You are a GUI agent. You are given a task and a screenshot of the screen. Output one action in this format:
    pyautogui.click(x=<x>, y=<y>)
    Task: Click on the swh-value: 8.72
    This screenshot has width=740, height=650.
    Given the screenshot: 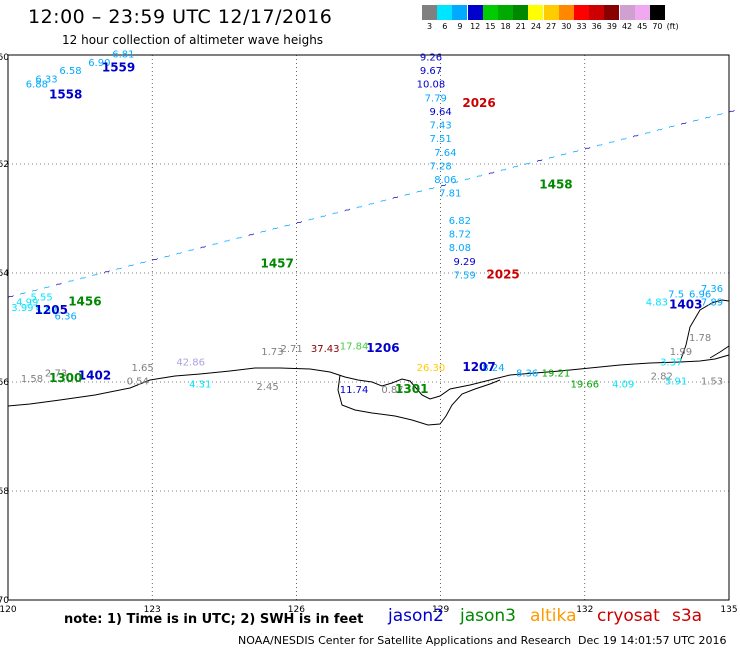 What is the action you would take?
    pyautogui.click(x=460, y=235)
    